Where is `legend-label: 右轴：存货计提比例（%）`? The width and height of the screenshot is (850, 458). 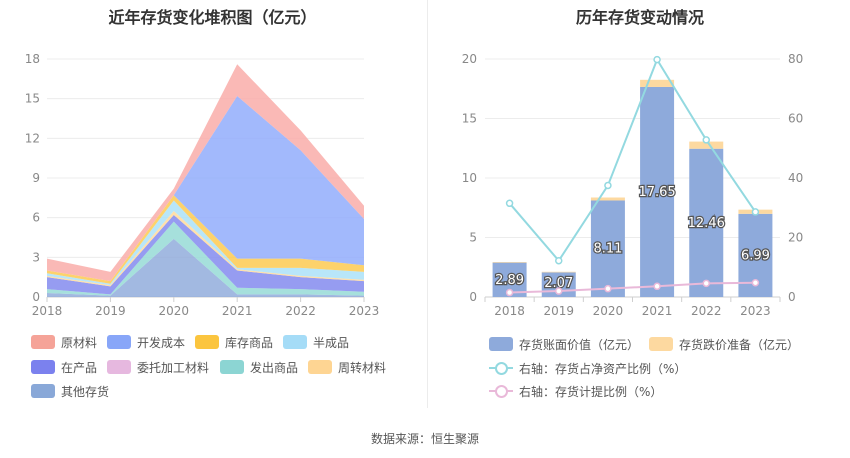 legend-label: 右轴：存货计提比例（%） is located at coordinates (591, 391).